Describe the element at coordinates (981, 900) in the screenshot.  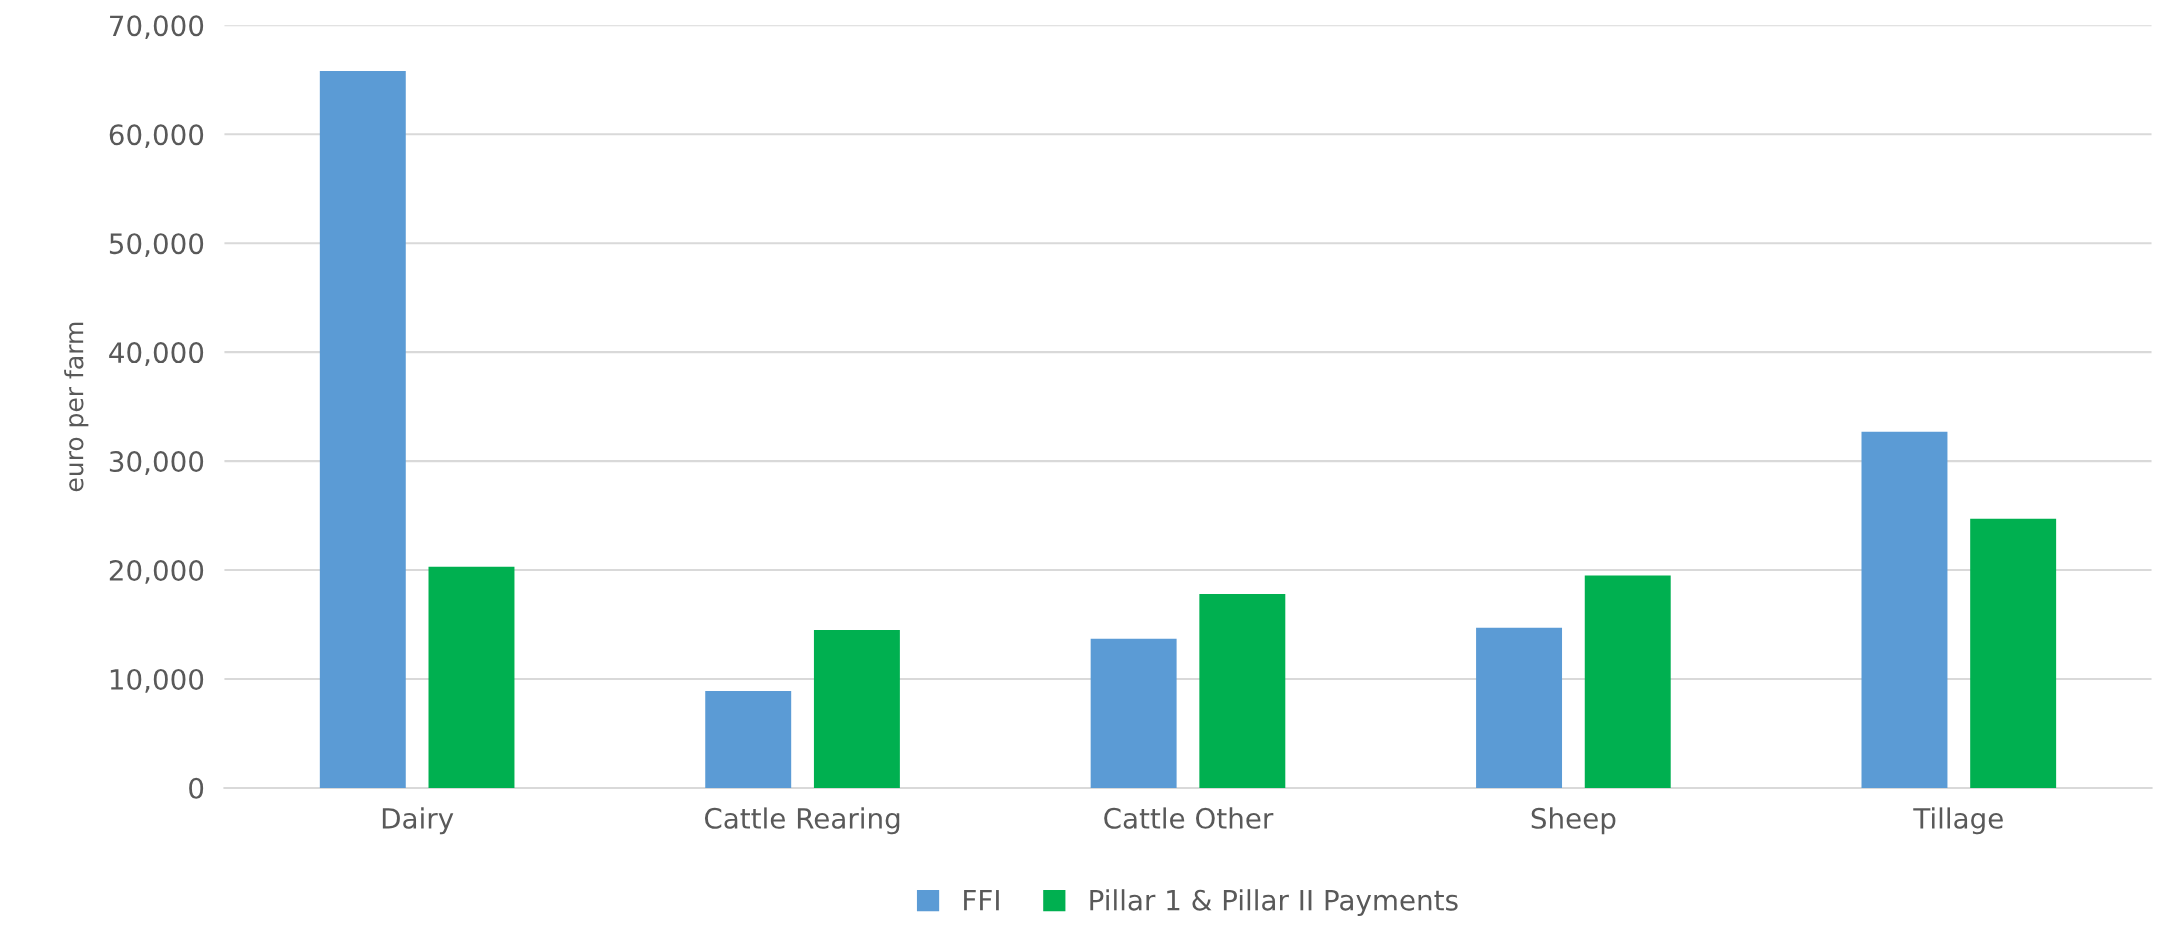
I see `legend-label: FFI` at that location.